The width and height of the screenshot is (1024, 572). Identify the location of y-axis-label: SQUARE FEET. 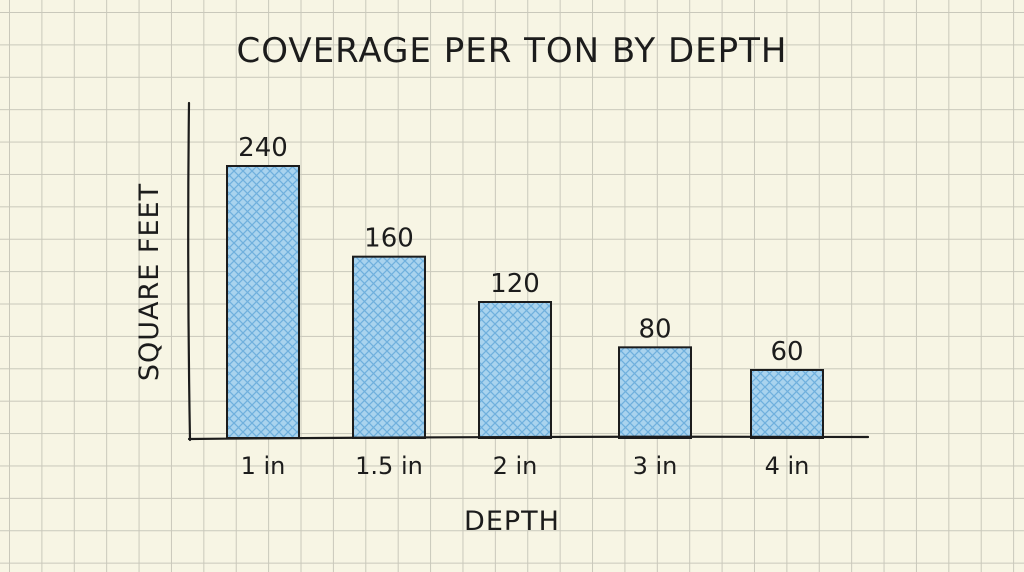
(149, 282).